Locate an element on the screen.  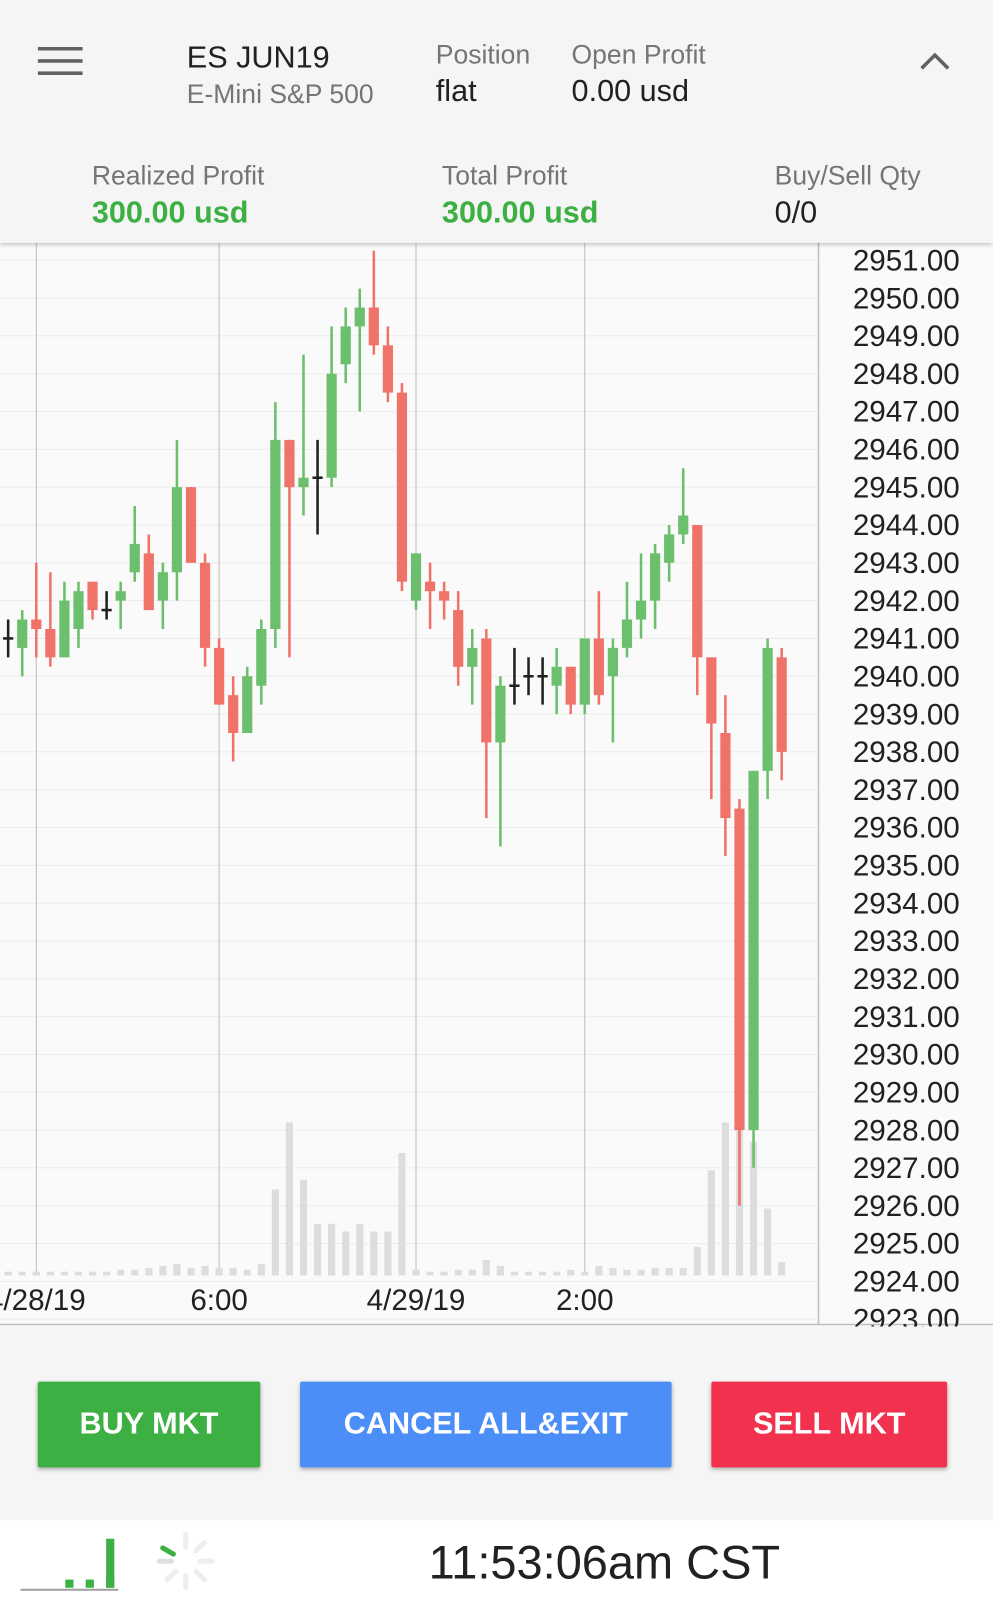
y-tick-label: 2936.00 is located at coordinates (906, 828).